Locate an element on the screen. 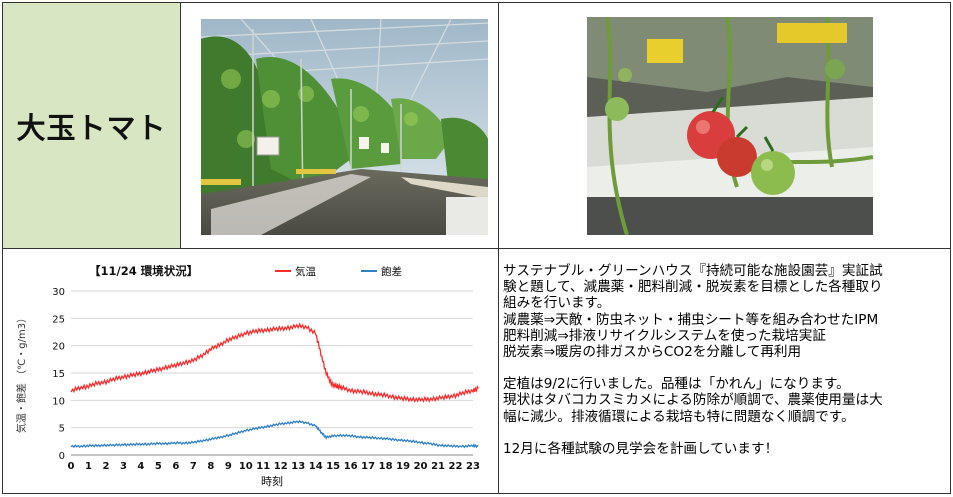 The width and height of the screenshot is (953, 497). x-tick-label-13: 13 is located at coordinates (298, 466).